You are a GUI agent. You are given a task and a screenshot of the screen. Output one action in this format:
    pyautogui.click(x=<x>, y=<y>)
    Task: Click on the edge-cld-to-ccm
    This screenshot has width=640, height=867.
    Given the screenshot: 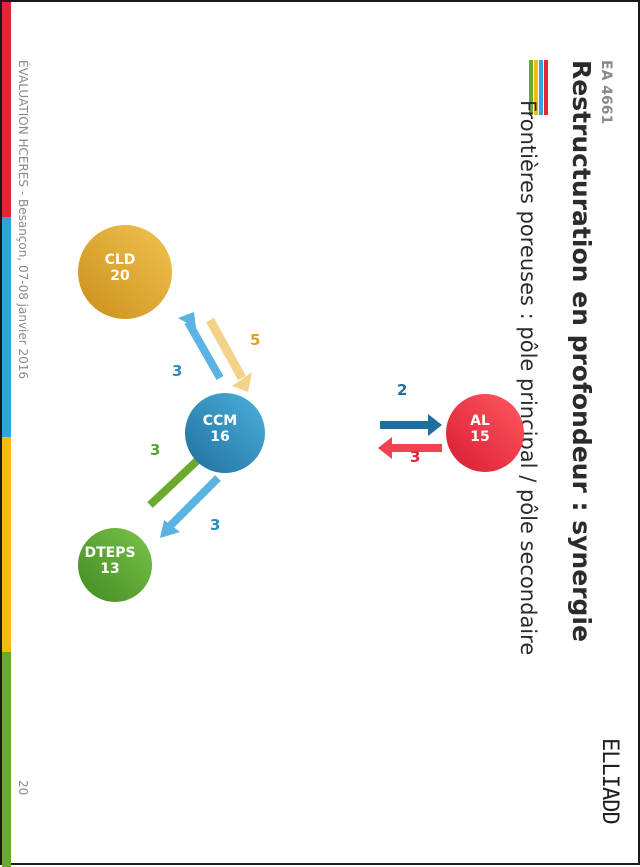 What is the action you would take?
    pyautogui.click(x=229, y=354)
    